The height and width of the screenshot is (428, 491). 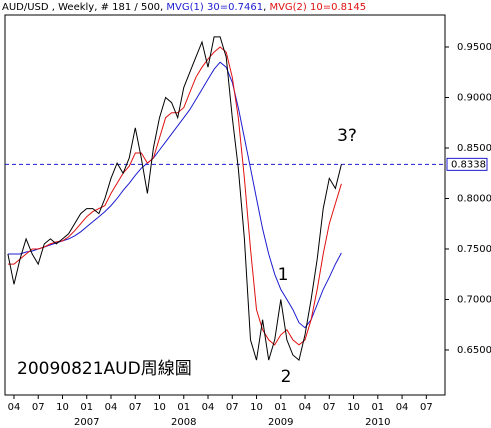 What do you see at coordinates (82, 7) in the screenshot?
I see `chart-title: AUD/USD , Weekly, # 181 / 500,` at bounding box center [82, 7].